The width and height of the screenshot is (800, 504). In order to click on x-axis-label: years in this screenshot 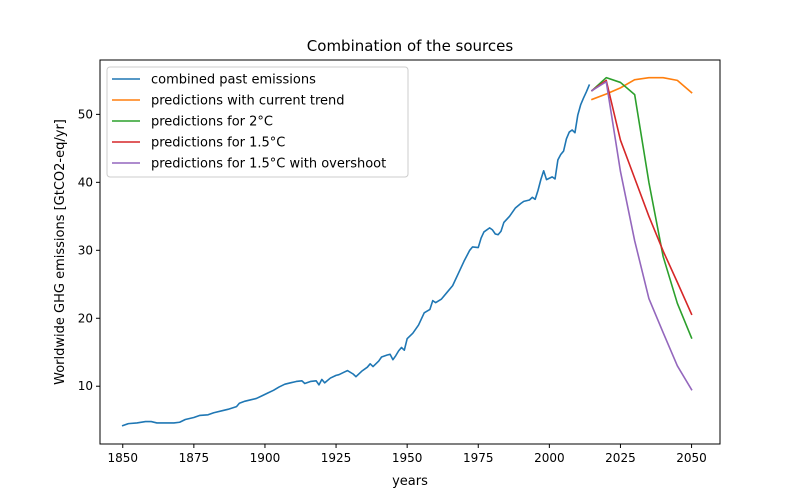, I will do `click(410, 481)`.